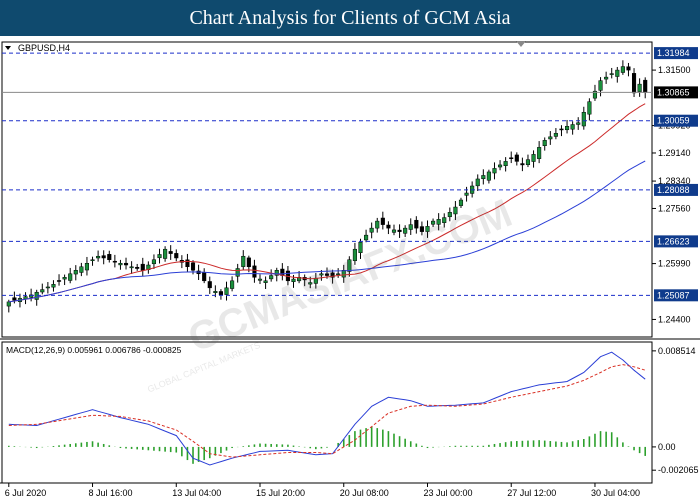 Image resolution: width=700 pixels, height=500 pixels. Describe the element at coordinates (26, 493) in the screenshot. I see `time-tick-label: 6 Jul 2020` at that location.